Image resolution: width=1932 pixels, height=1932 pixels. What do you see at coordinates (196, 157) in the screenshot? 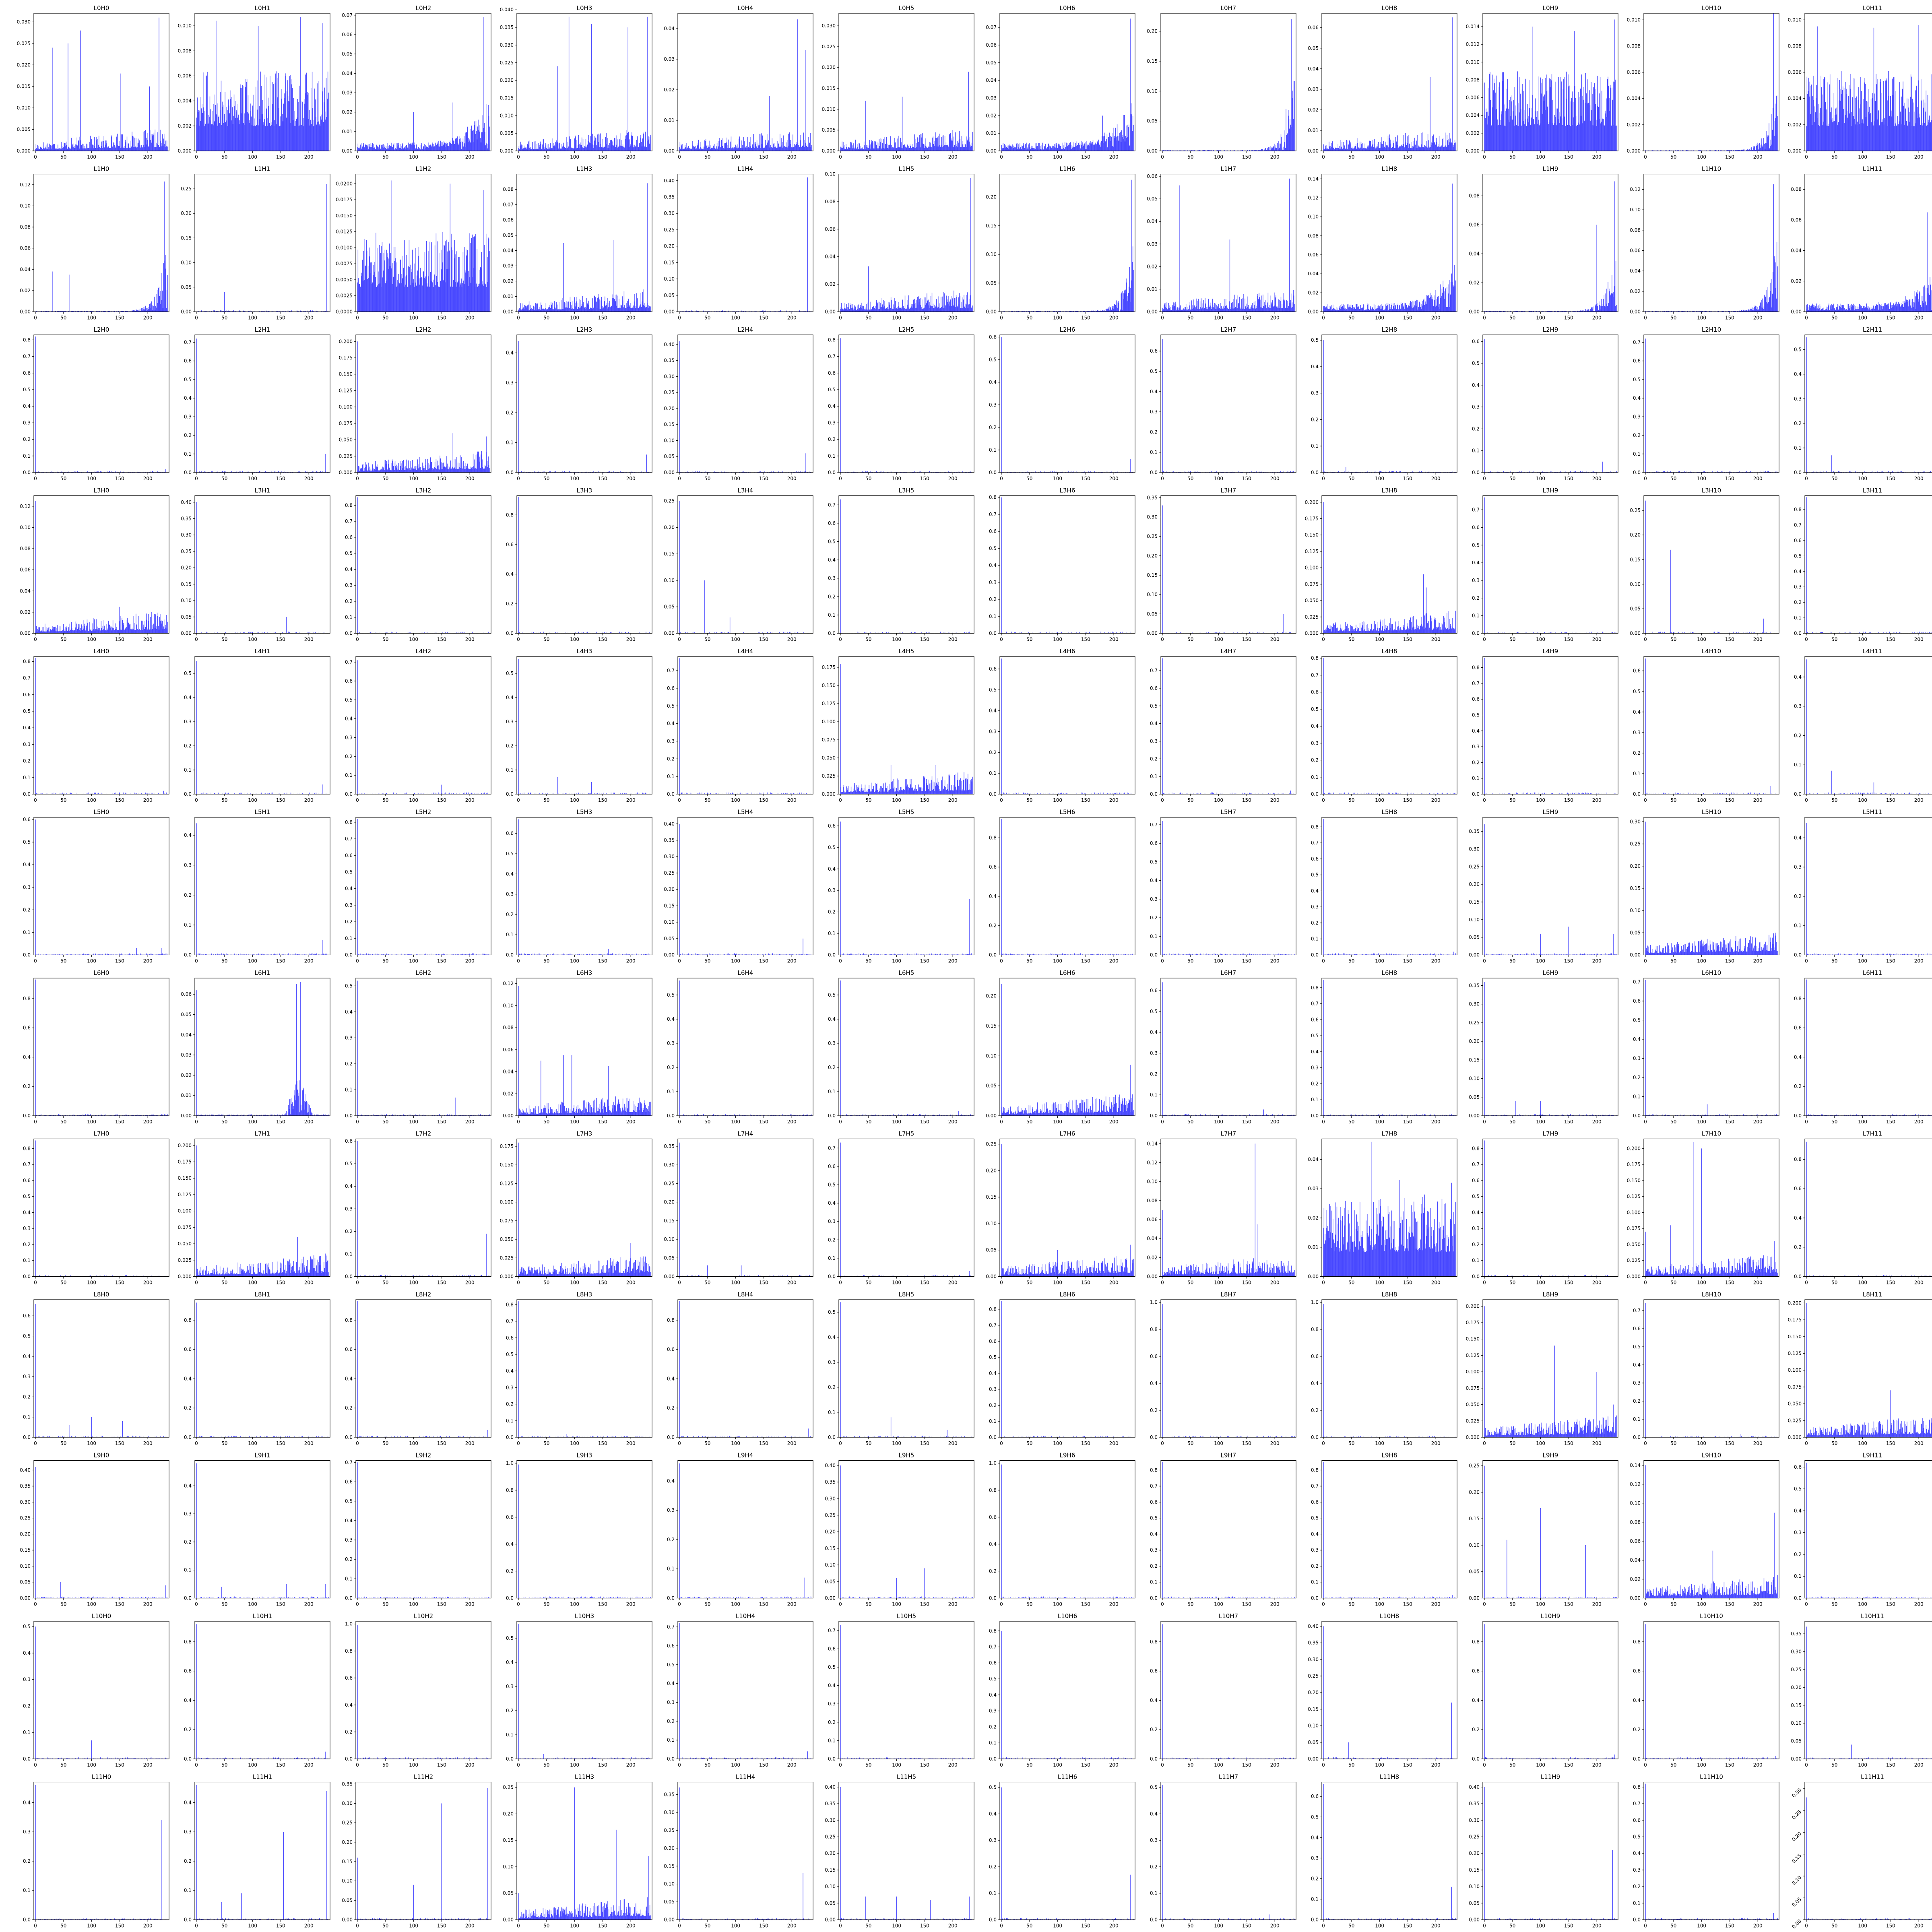
I see `x-tick-label: 0` at bounding box center [196, 157].